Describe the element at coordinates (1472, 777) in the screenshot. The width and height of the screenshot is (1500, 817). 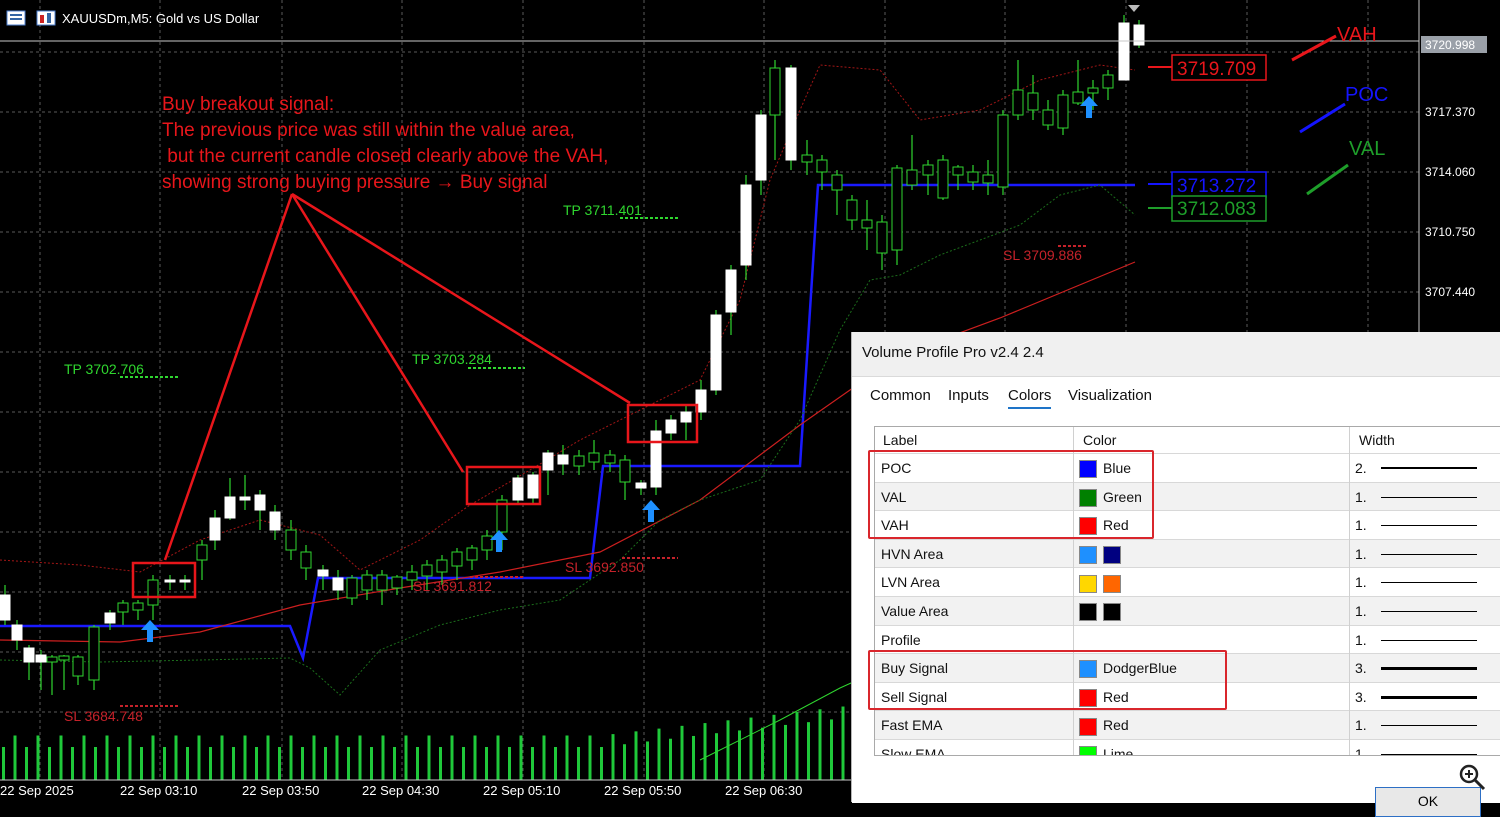
I see `zoom-icon` at that location.